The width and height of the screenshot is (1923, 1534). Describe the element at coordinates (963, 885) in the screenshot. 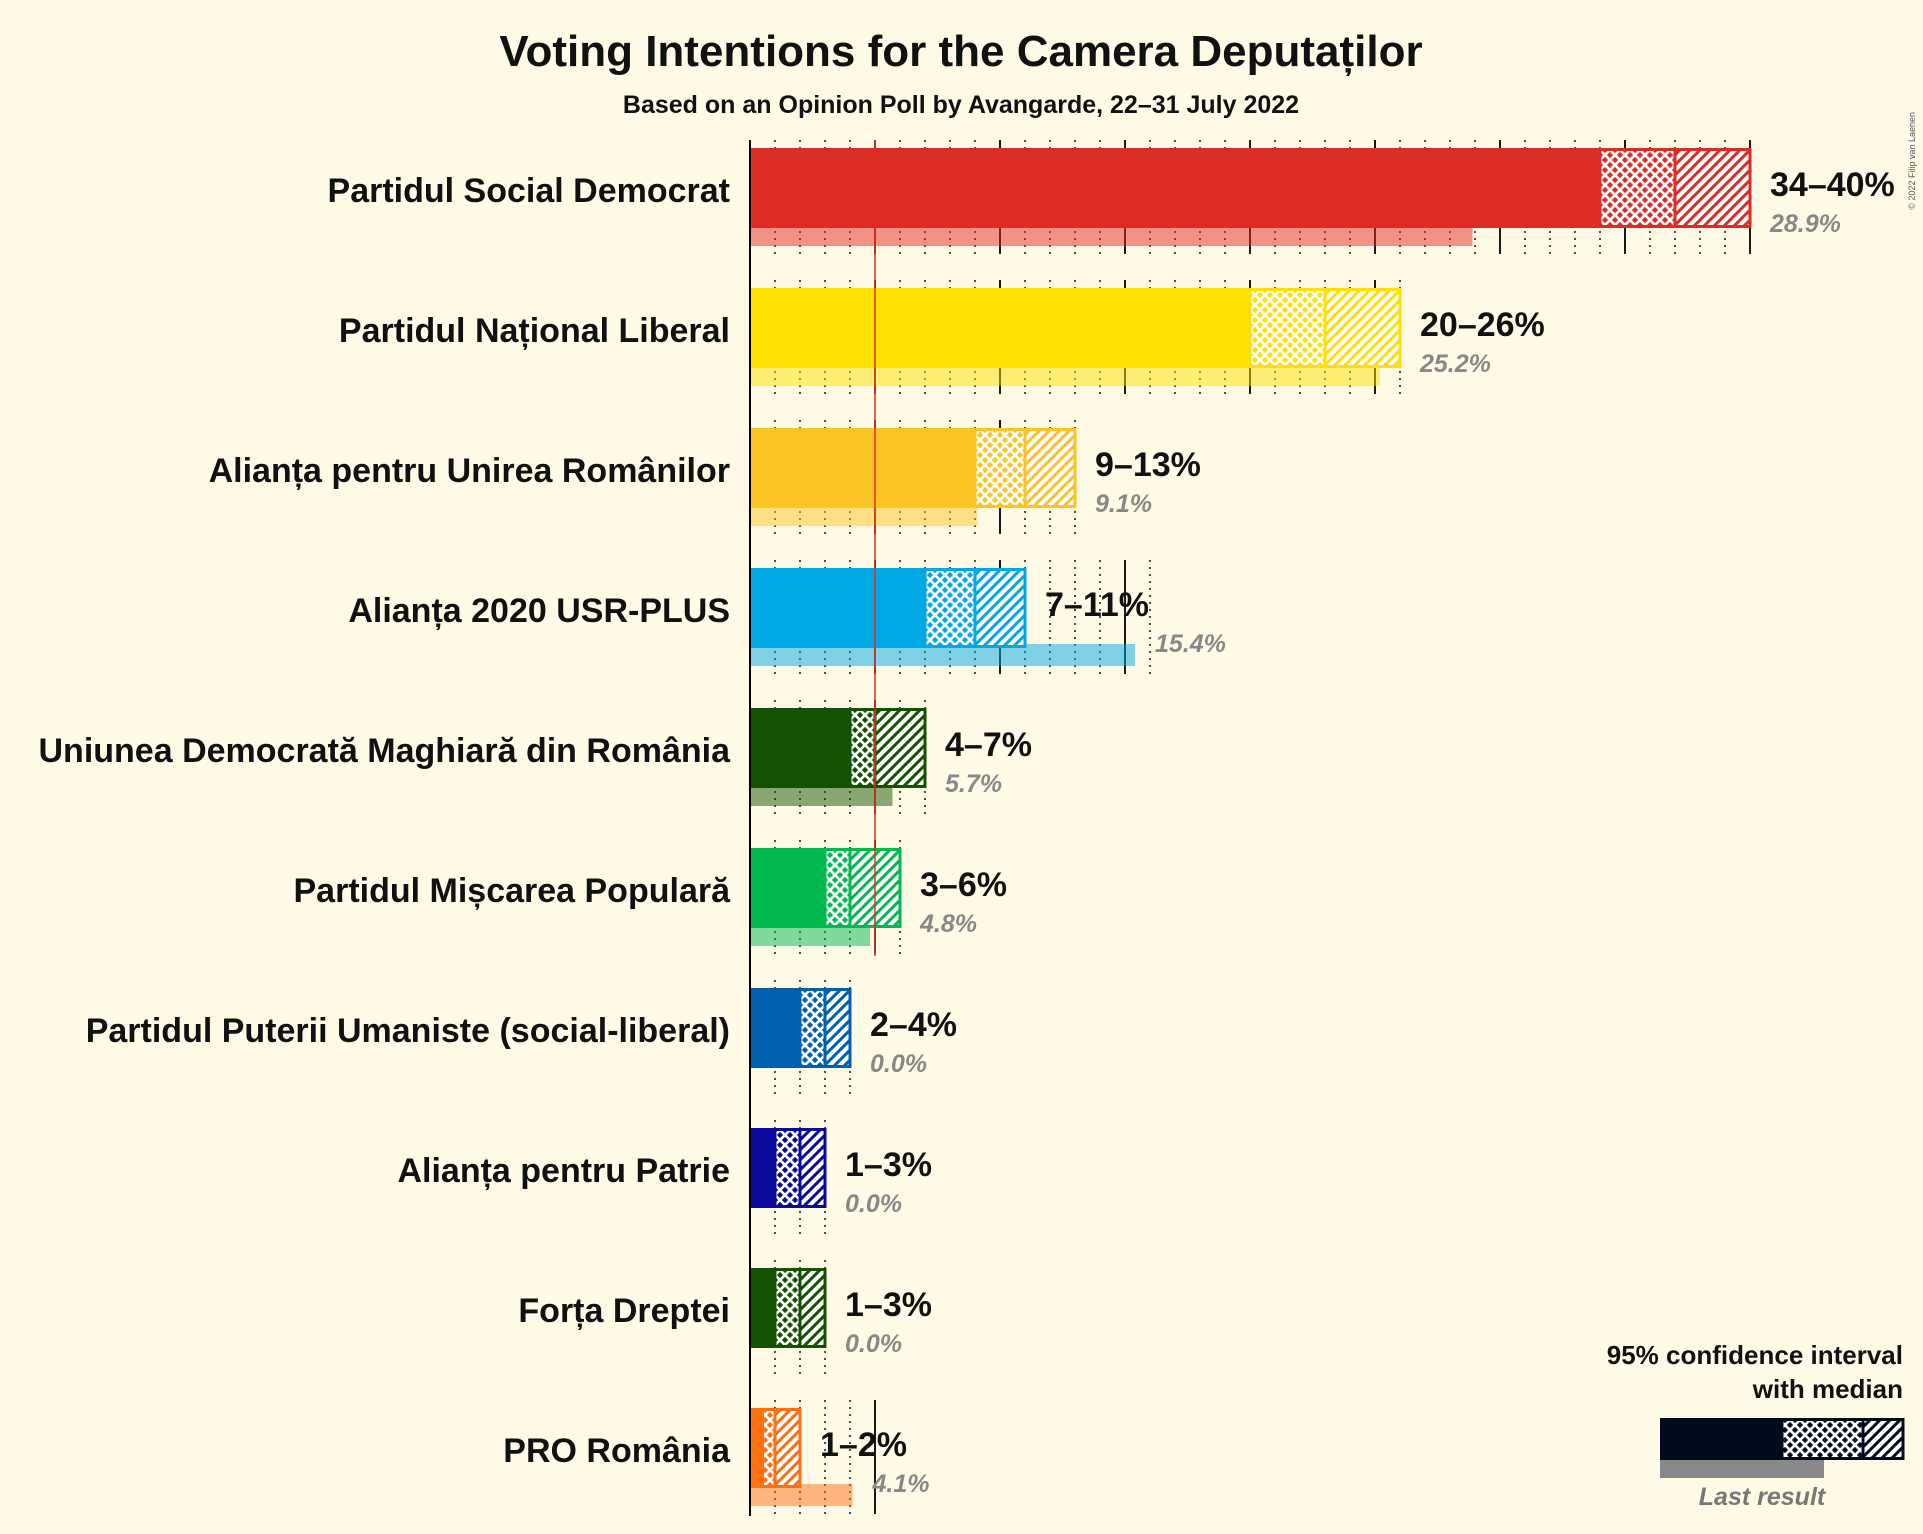

I see `range-label: 3–6%` at that location.